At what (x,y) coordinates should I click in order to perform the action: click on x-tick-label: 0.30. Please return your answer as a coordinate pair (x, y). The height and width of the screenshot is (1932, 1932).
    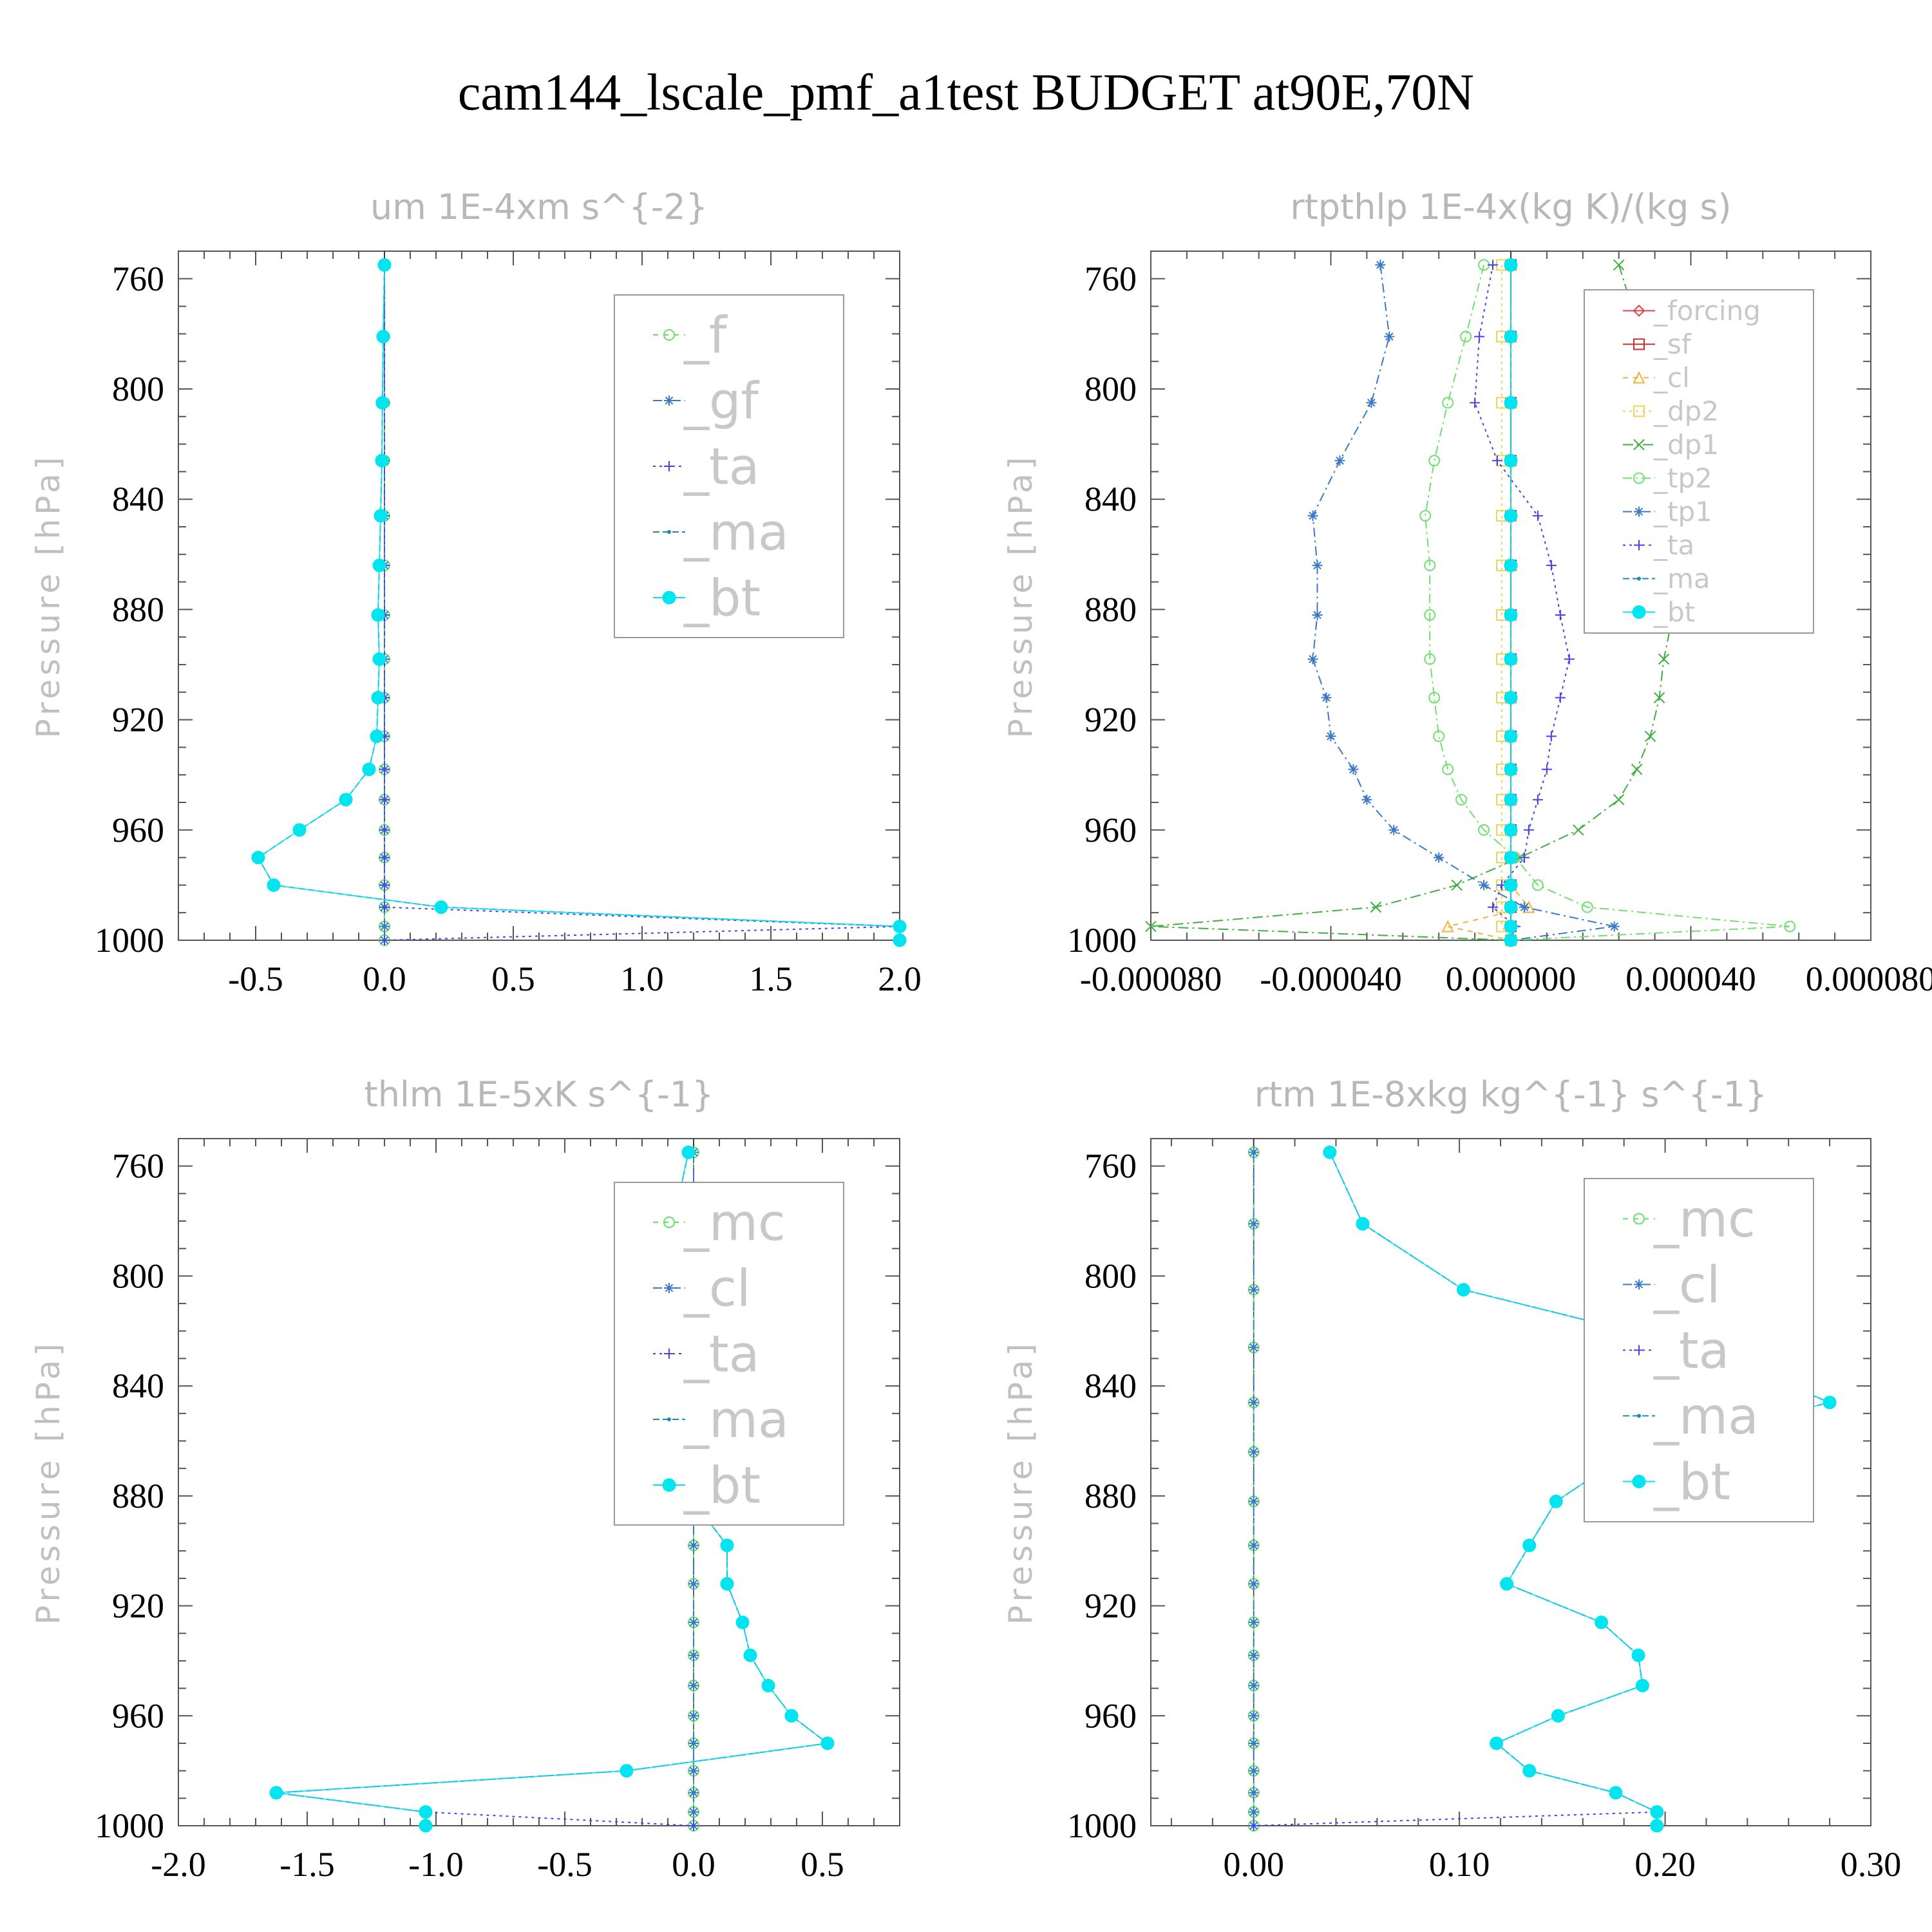
    Looking at the image, I should click on (1871, 1865).